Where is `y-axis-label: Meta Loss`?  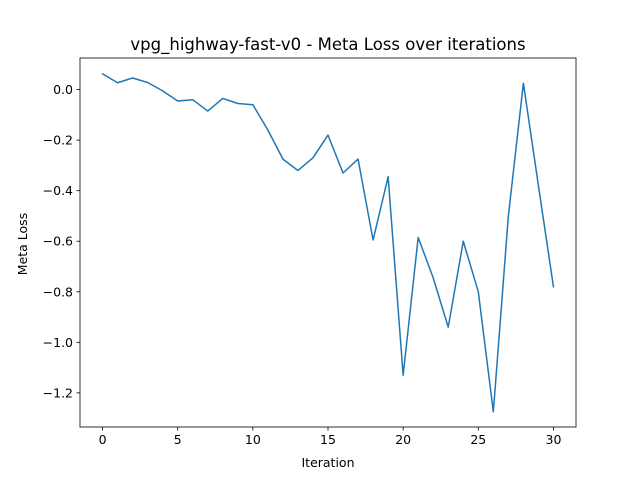
y-axis-label: Meta Loss is located at coordinates (22, 244).